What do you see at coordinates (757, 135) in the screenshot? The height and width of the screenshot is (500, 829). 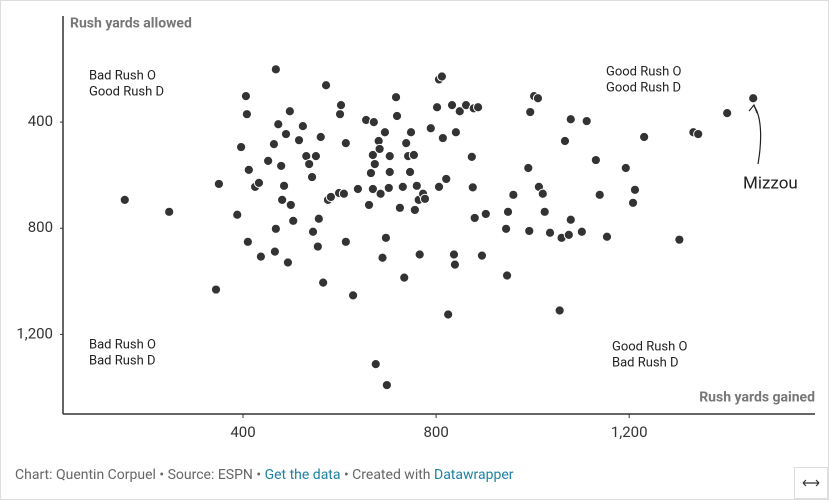 I see `highlight-arrow` at bounding box center [757, 135].